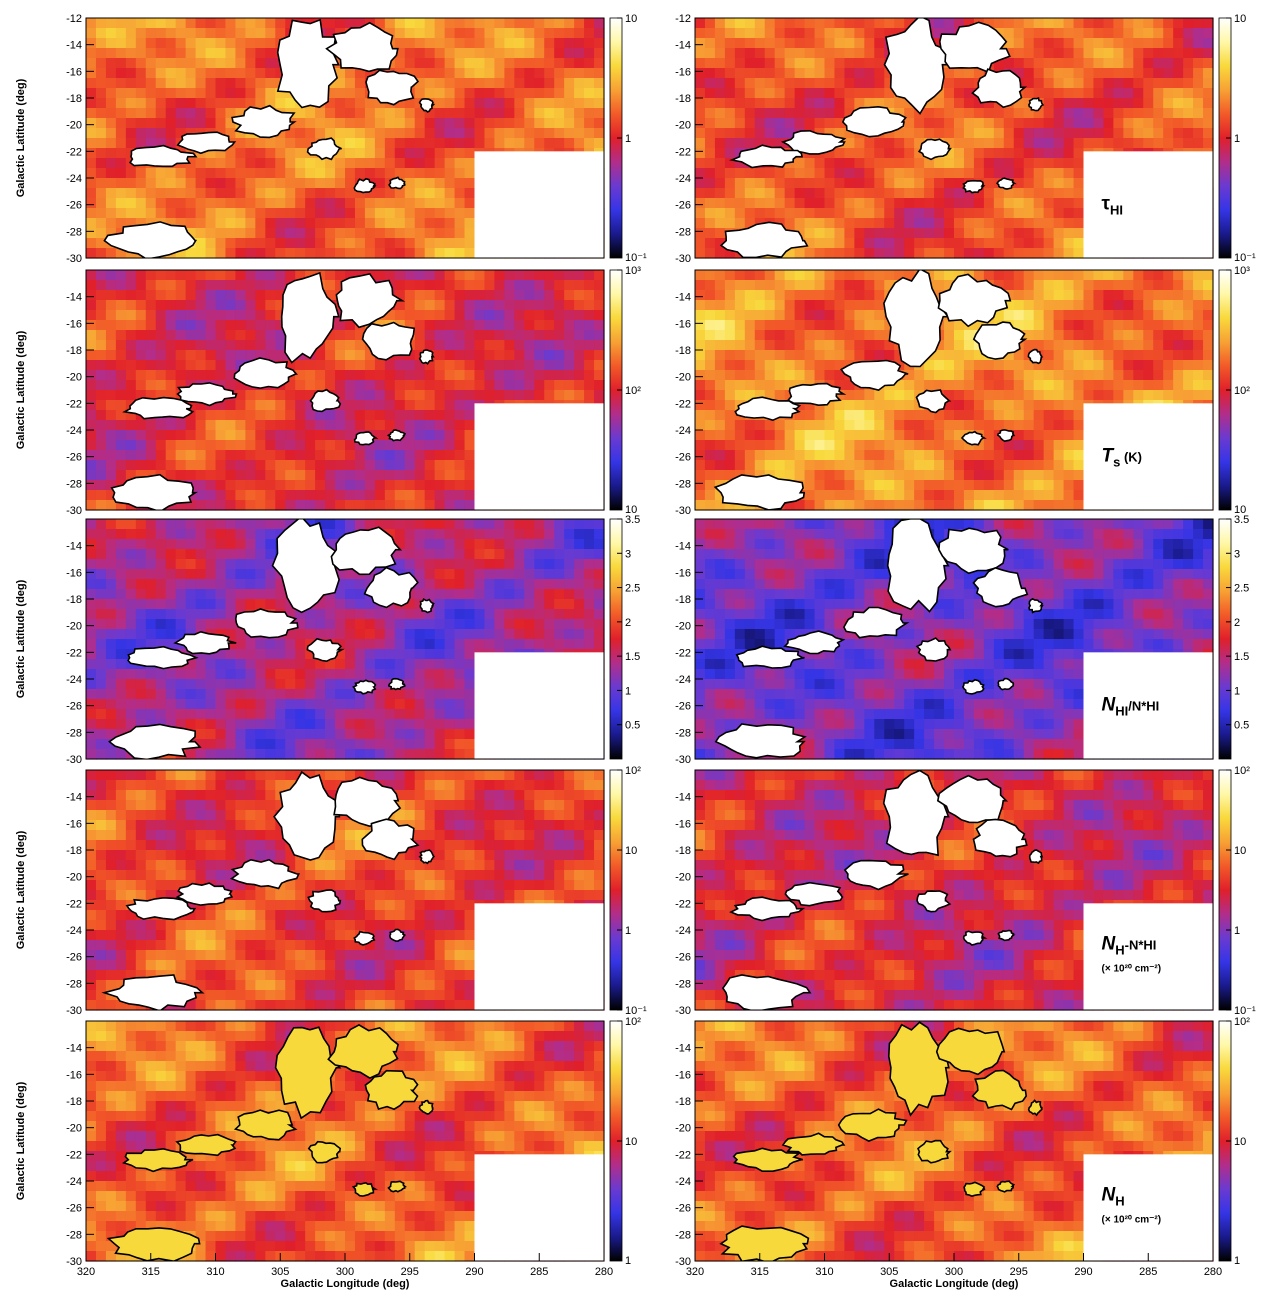 This screenshot has height=1298, width=1276. Describe the element at coordinates (631, 19) in the screenshot. I see `colorbar-tick-label: 10` at that location.